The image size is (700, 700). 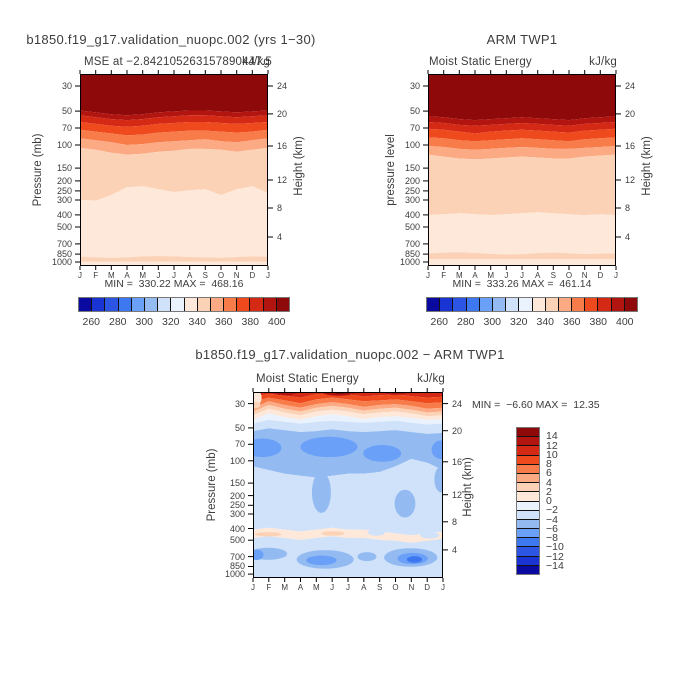 What do you see at coordinates (600, 275) in the screenshot?
I see `obs-month-label: D` at bounding box center [600, 275].